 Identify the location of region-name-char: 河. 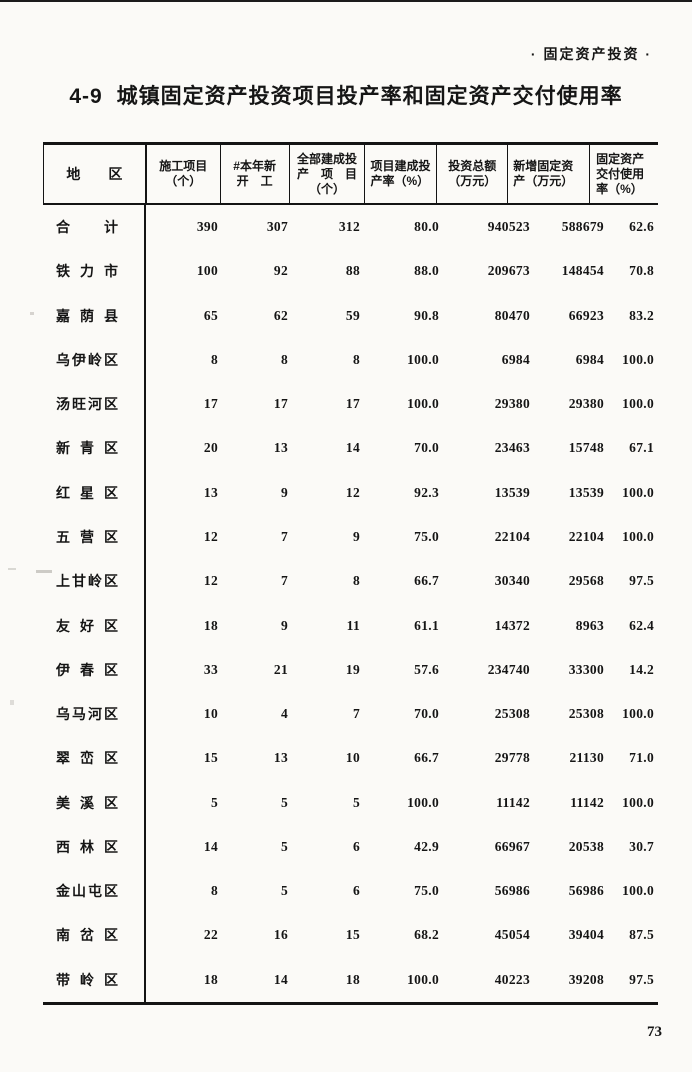
(95, 404).